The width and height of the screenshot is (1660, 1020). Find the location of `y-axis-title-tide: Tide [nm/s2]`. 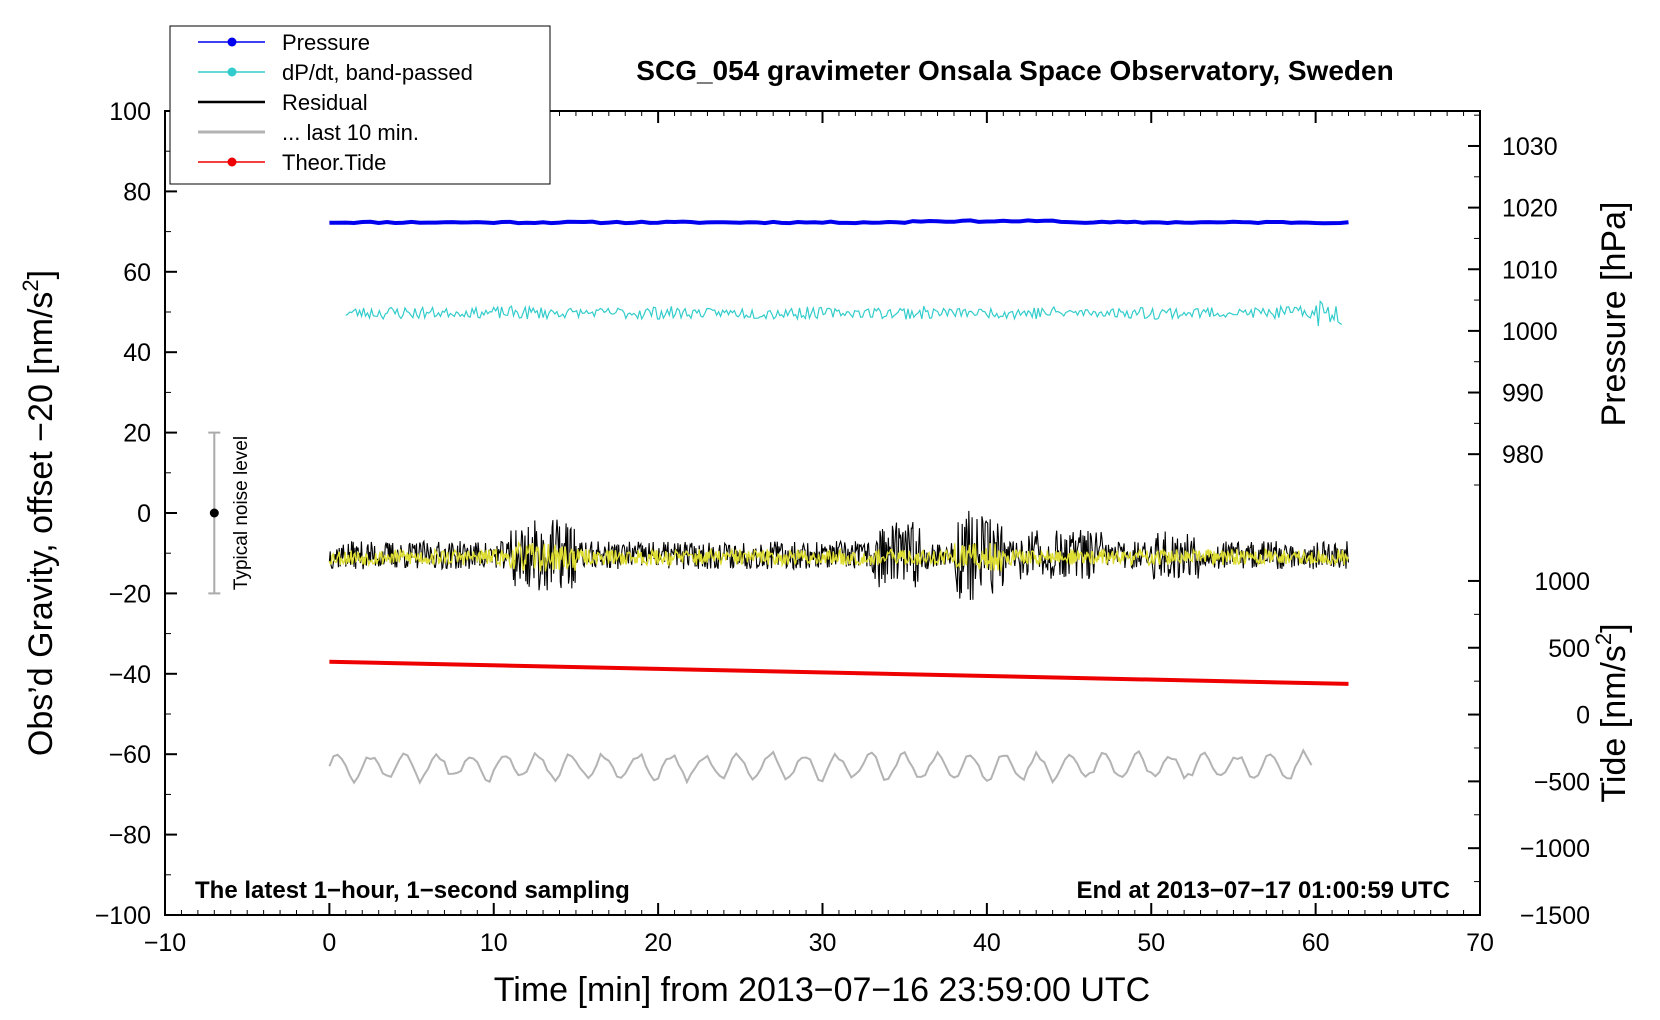

y-axis-title-tide: Tide [nm/s2] is located at coordinates (1612, 712).